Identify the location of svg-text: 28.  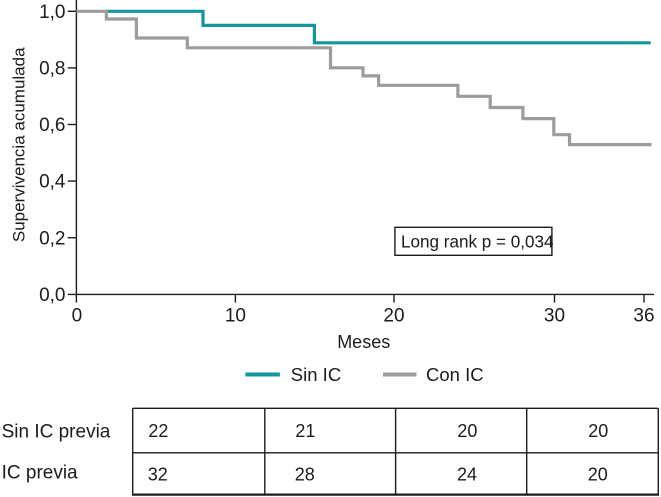
(305, 474).